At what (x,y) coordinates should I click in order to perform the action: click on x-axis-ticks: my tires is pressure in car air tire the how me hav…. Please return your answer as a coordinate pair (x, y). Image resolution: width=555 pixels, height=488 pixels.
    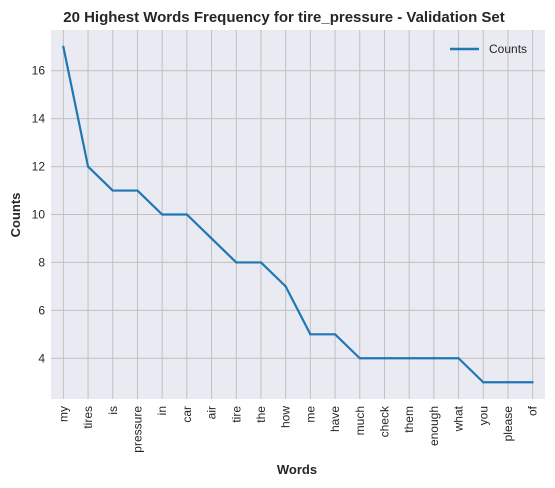
    Looking at the image, I should click on (297, 429).